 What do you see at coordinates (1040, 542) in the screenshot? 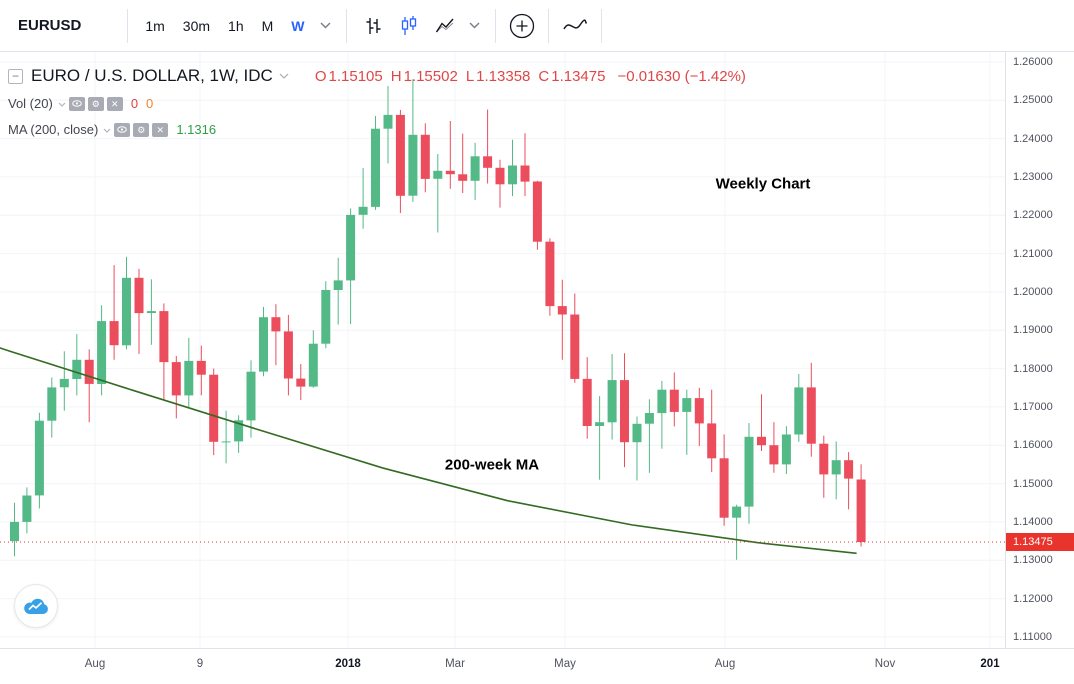
I see `last-price-label: 1.13475` at bounding box center [1040, 542].